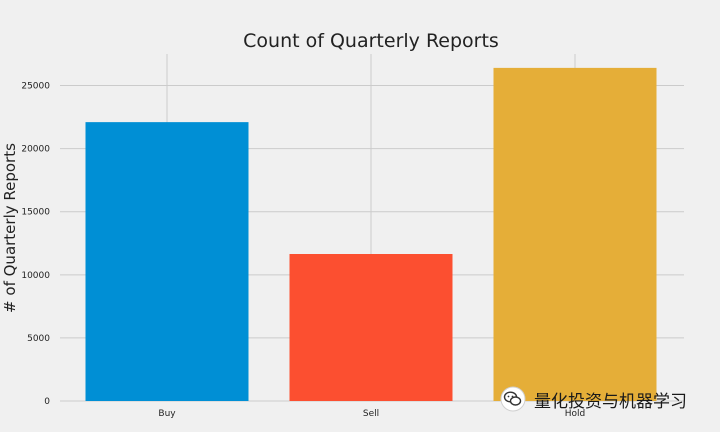 This screenshot has height=432, width=720. Describe the element at coordinates (35, 276) in the screenshot. I see `y-tick-label: 10000` at that location.